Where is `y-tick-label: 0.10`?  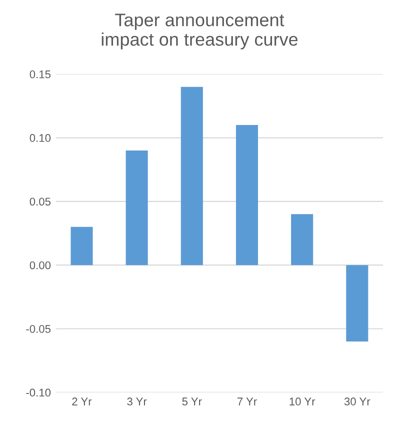 y-tick-label: 0.10 is located at coordinates (40, 138).